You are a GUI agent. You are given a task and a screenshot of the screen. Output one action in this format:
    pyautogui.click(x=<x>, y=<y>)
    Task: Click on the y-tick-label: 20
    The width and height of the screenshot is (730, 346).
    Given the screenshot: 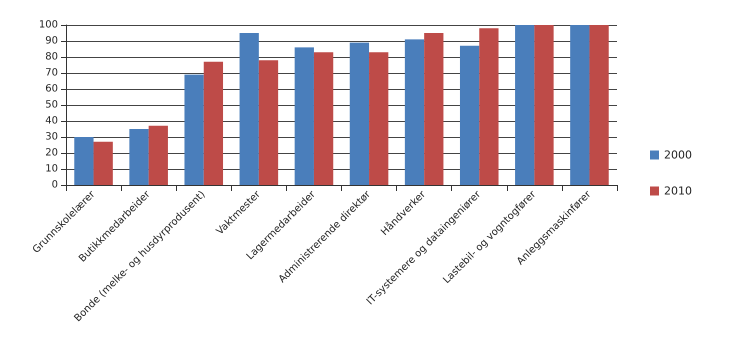 What is the action you would take?
    pyautogui.click(x=51, y=153)
    